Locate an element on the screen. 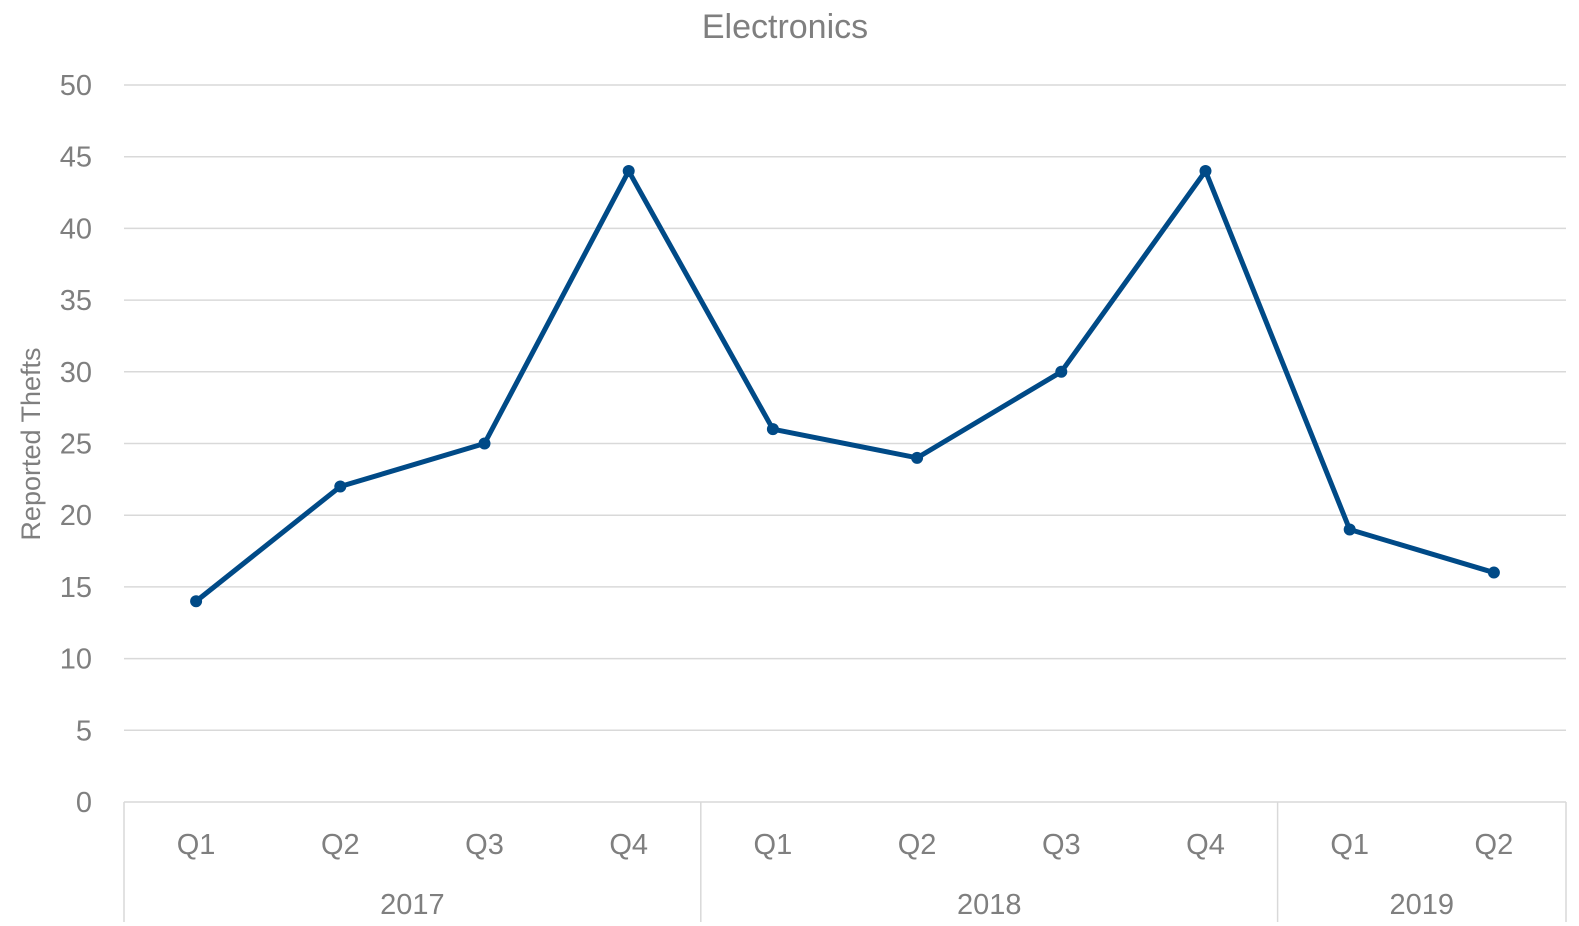 This screenshot has height=926, width=1579. y-tick-label: 5 is located at coordinates (84, 731).